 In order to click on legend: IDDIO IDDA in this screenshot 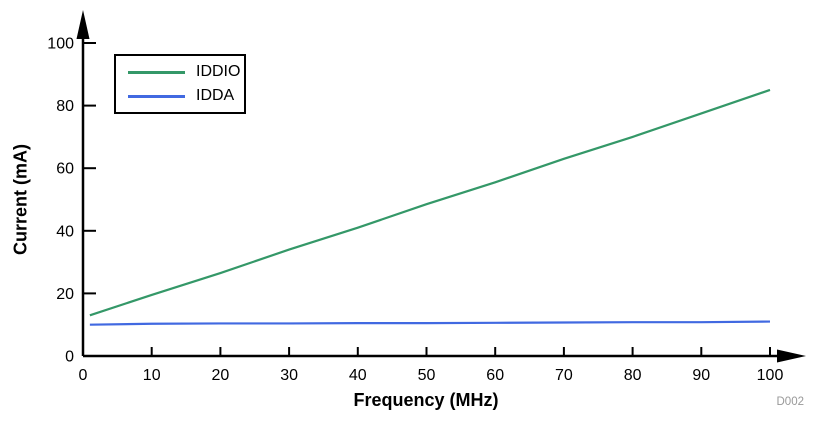, I will do `click(180, 84)`.